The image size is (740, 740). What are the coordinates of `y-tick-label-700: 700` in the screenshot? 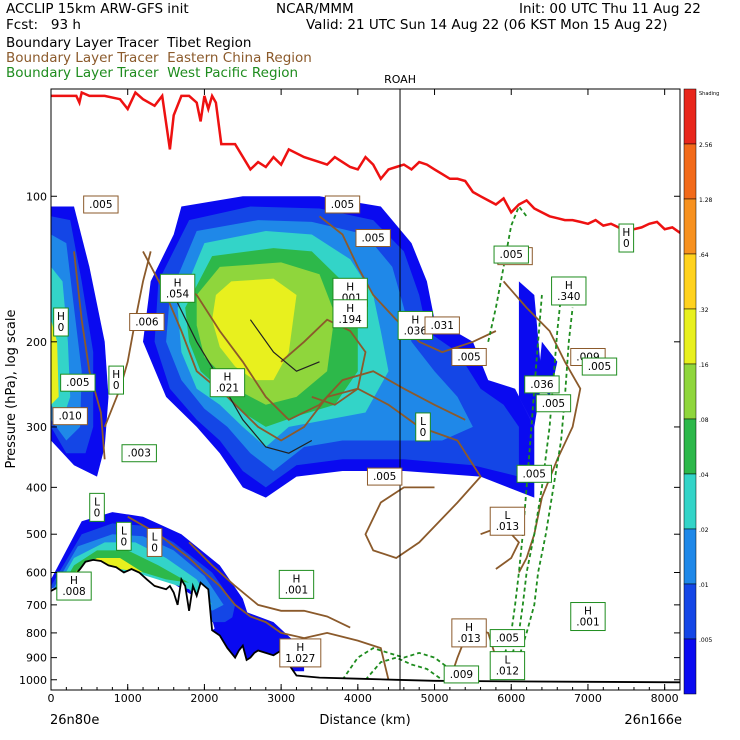 It's located at (36, 605).